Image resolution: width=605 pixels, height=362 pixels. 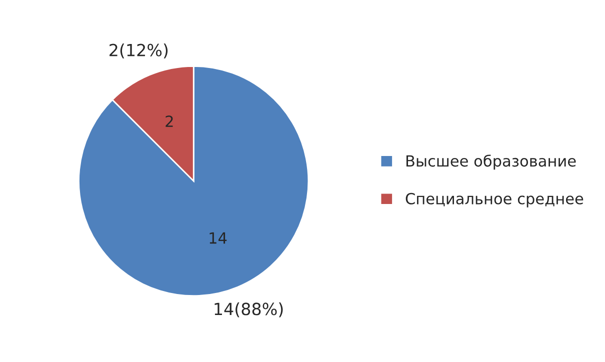 What do you see at coordinates (218, 238) in the screenshot?
I see `text: 14` at bounding box center [218, 238].